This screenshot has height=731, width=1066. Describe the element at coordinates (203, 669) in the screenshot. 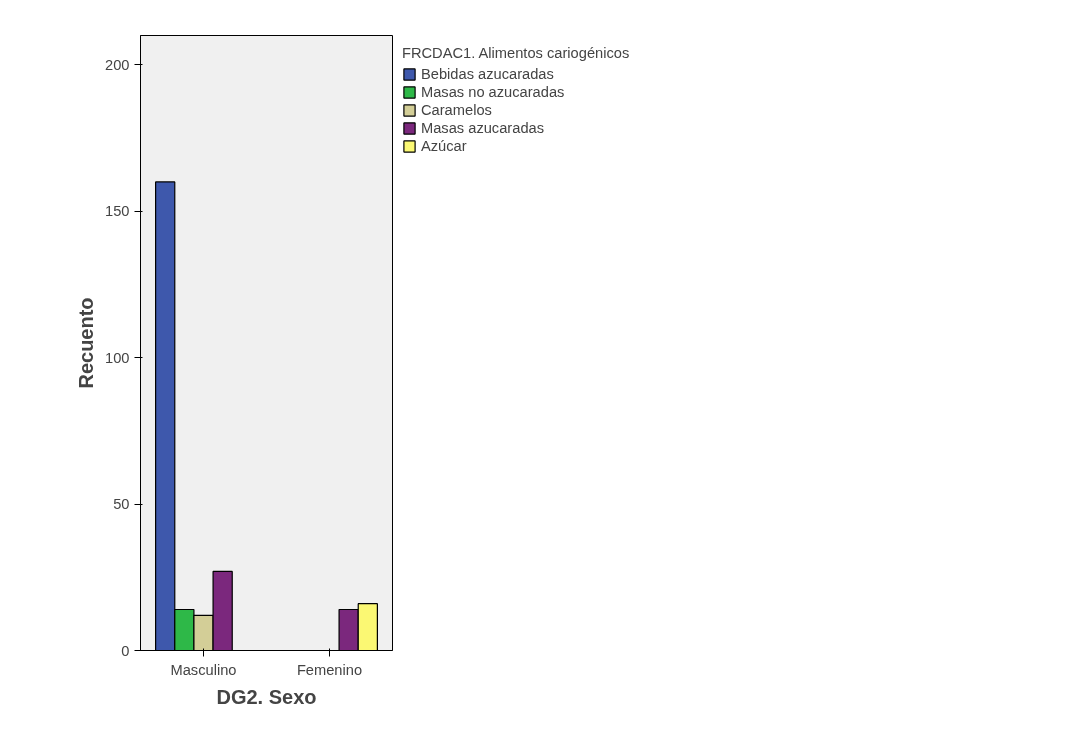

I see `x-tick-label: Masculino` at that location.